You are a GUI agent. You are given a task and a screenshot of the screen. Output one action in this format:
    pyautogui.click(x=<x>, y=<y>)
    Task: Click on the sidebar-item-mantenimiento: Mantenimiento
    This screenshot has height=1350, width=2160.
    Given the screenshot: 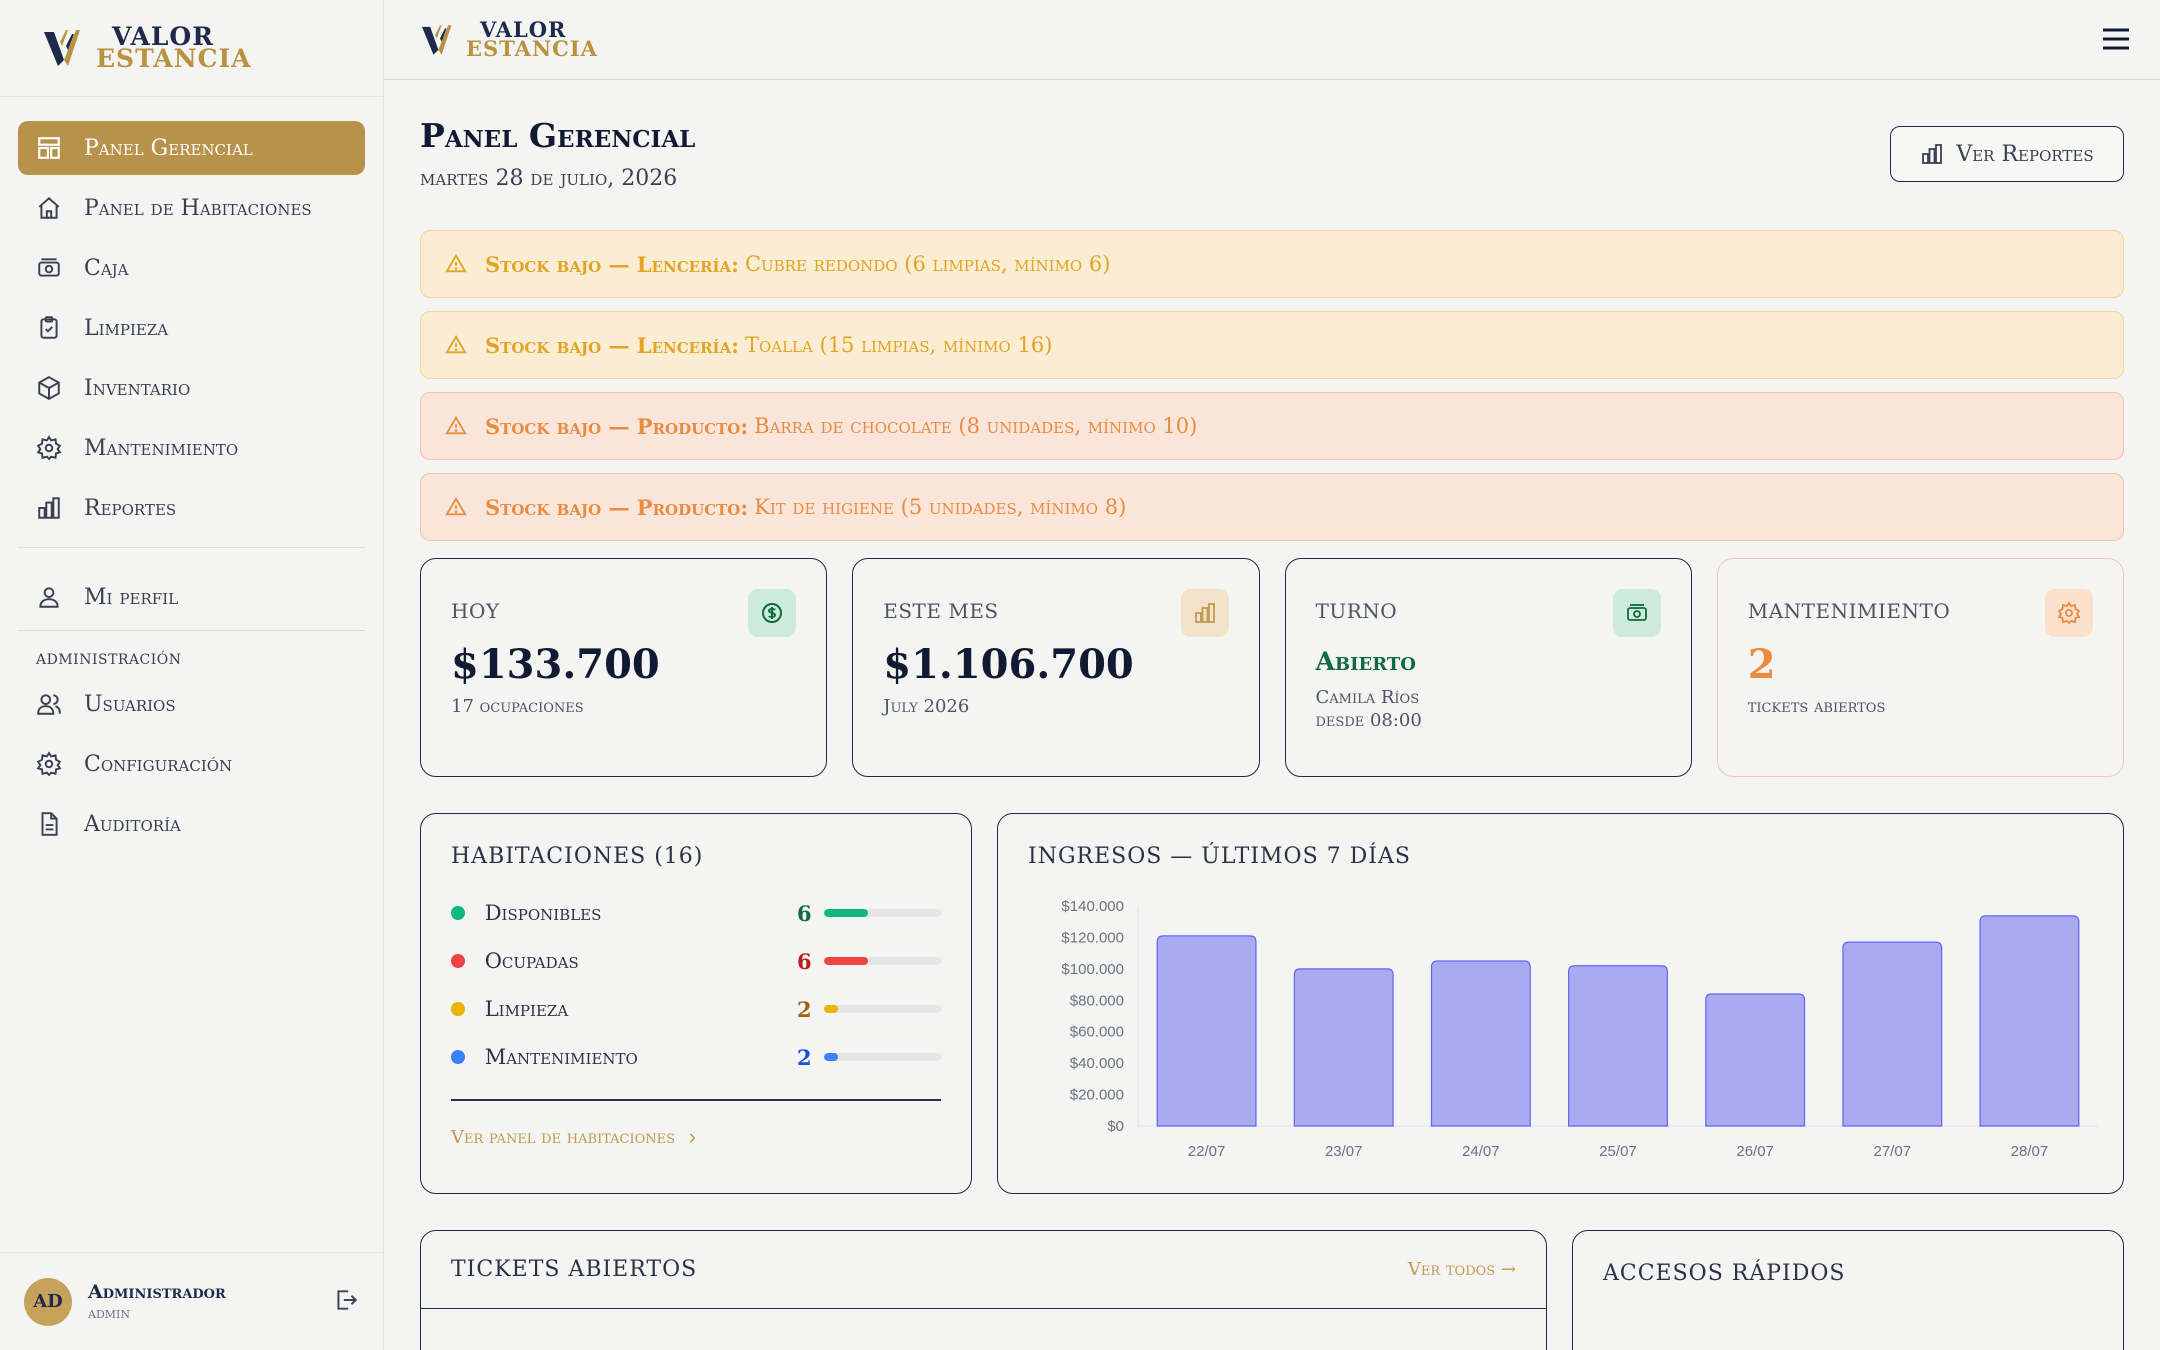 What is the action you would take?
    pyautogui.click(x=191, y=448)
    